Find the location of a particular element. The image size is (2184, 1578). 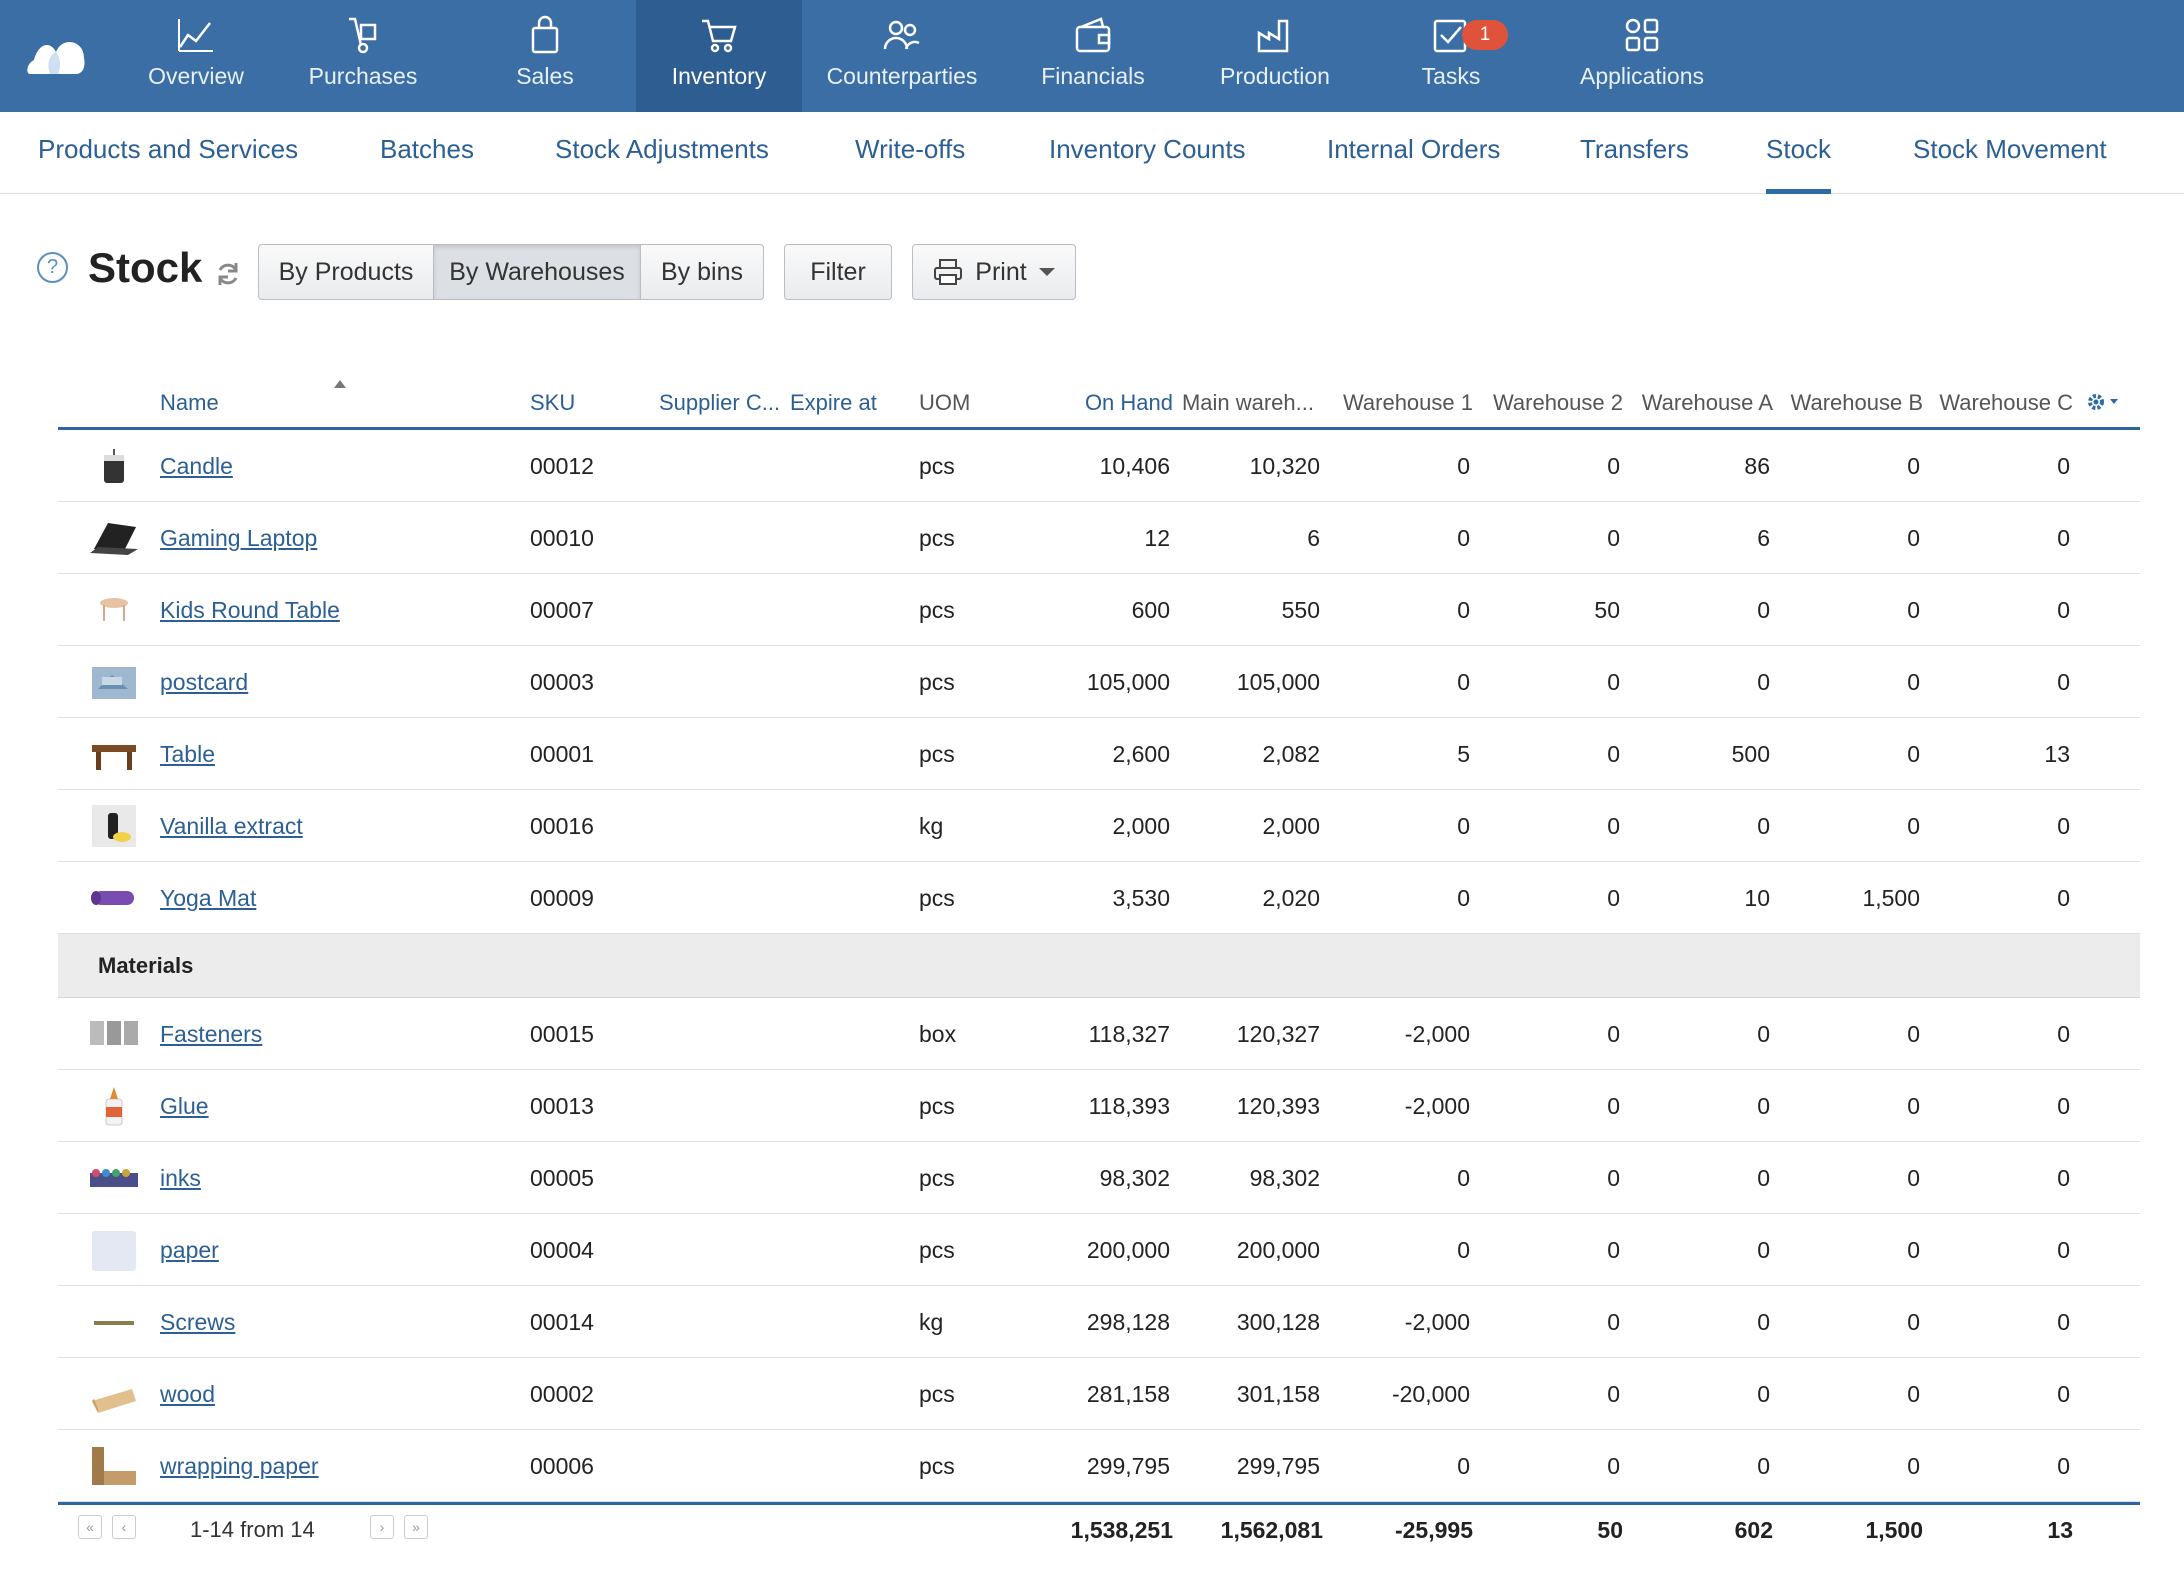

table-row: wood 00002 pcs 281,158 301,158 -20,000 0 0 0 0 is located at coordinates (1099, 1394).